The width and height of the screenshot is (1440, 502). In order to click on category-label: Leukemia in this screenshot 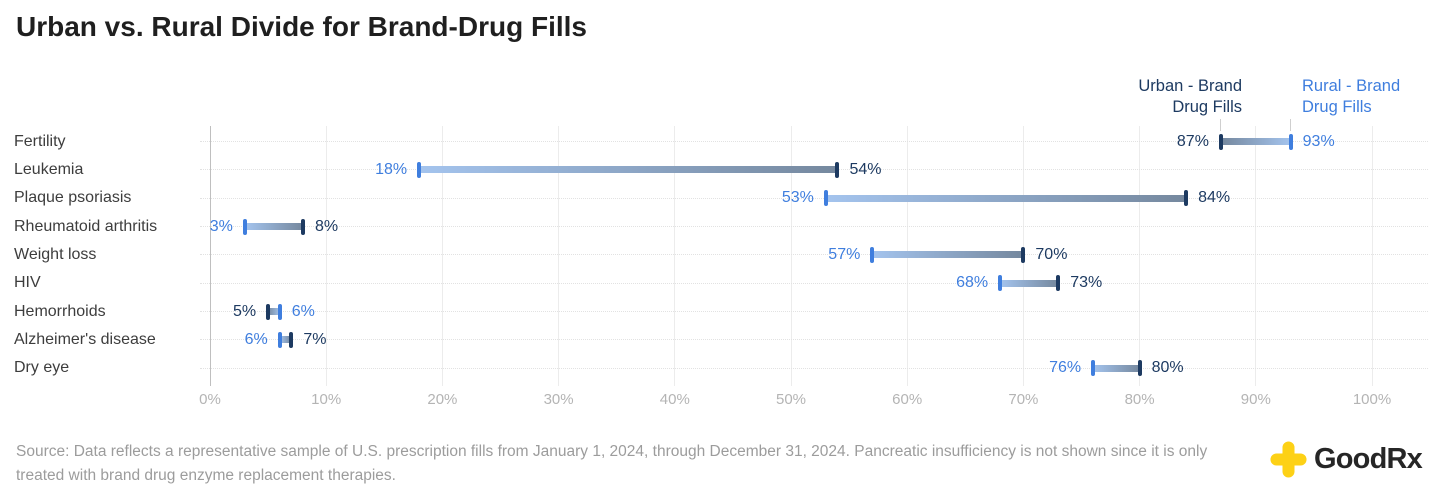, I will do `click(49, 169)`.